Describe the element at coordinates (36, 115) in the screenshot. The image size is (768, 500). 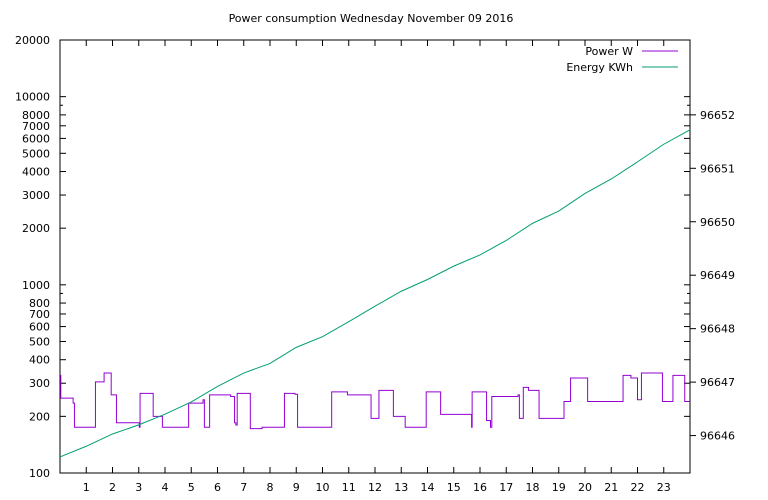
I see `y-tick-label: 8000` at that location.